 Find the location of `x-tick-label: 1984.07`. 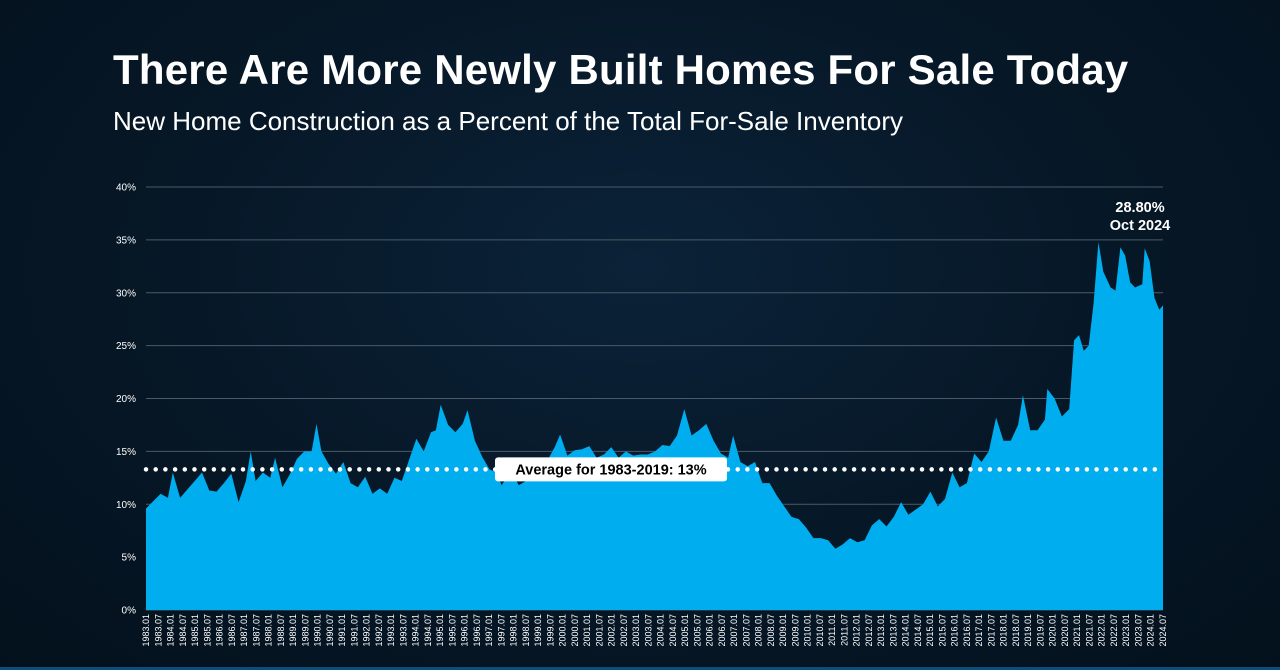

x-tick-label: 1984.07 is located at coordinates (183, 630).